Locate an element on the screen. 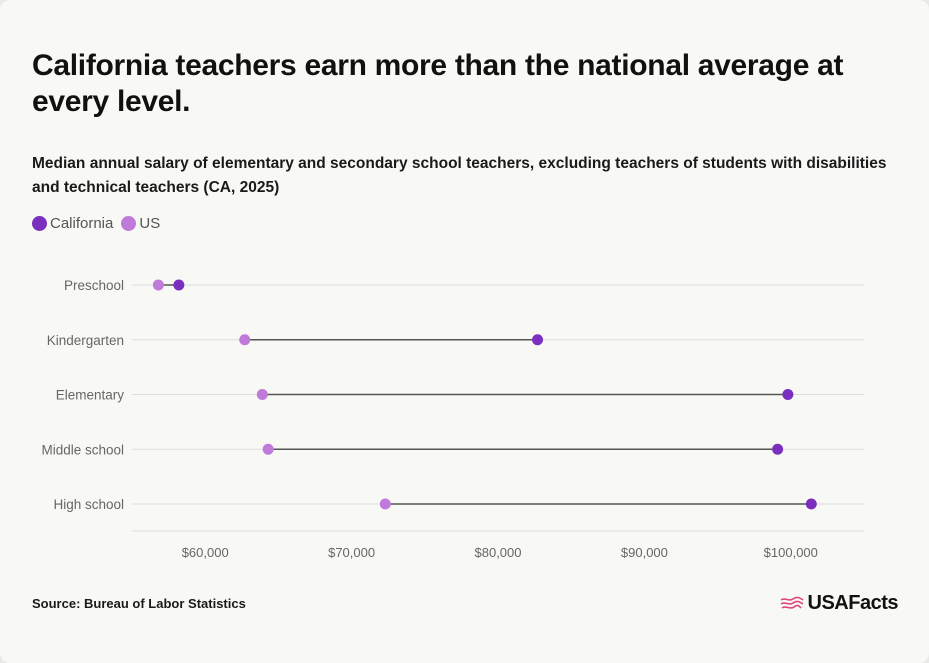  x-tick-label: $80,000 is located at coordinates (498, 552).